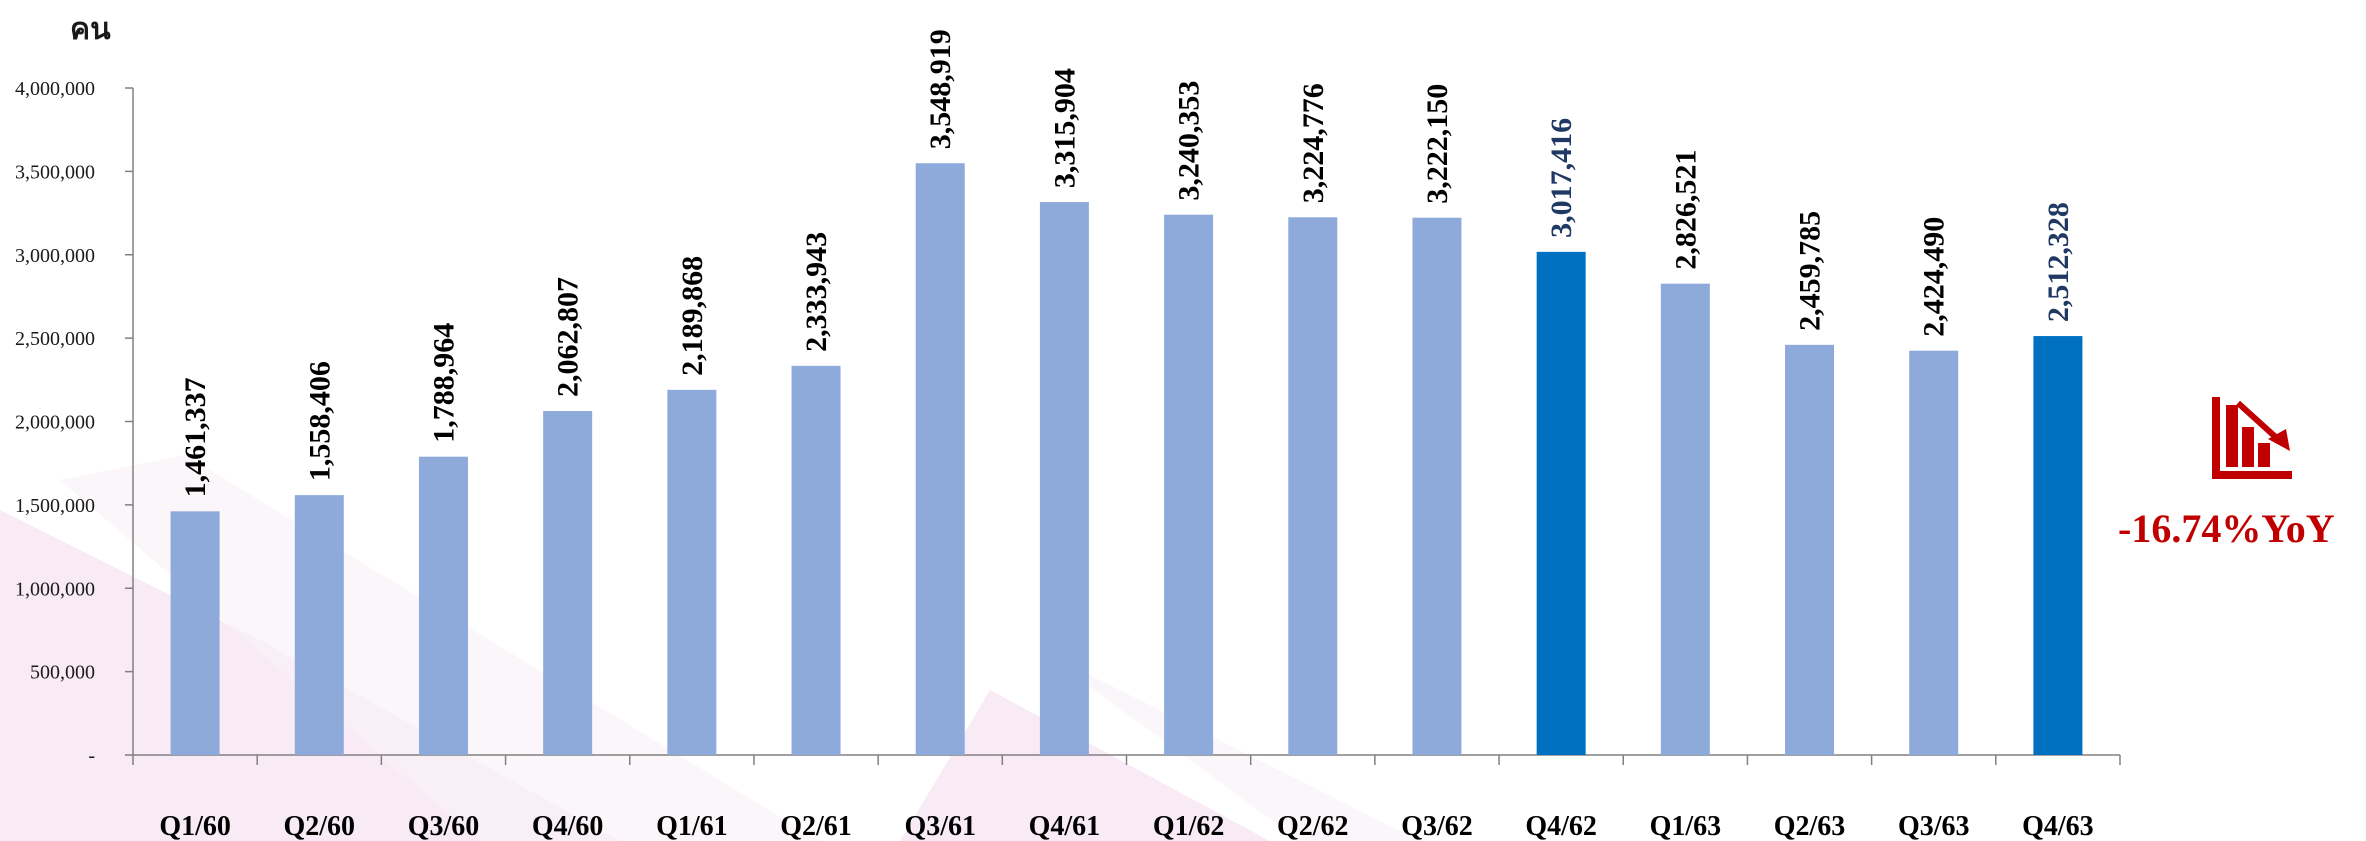 This screenshot has height=841, width=2366. I want to click on x-tick-label: Q2/63, so click(1810, 826).